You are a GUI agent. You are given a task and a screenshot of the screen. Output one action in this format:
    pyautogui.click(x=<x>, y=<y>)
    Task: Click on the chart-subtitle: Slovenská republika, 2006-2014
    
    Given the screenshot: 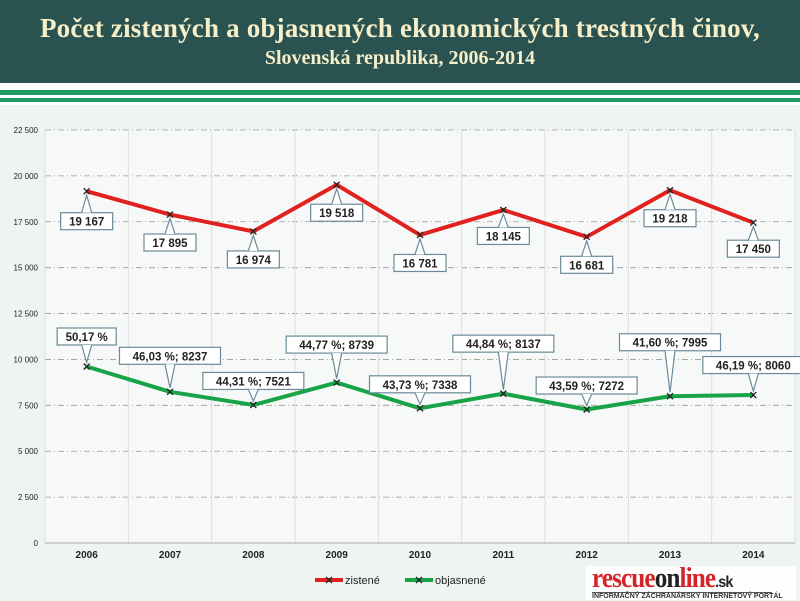 What is the action you would take?
    pyautogui.click(x=400, y=58)
    